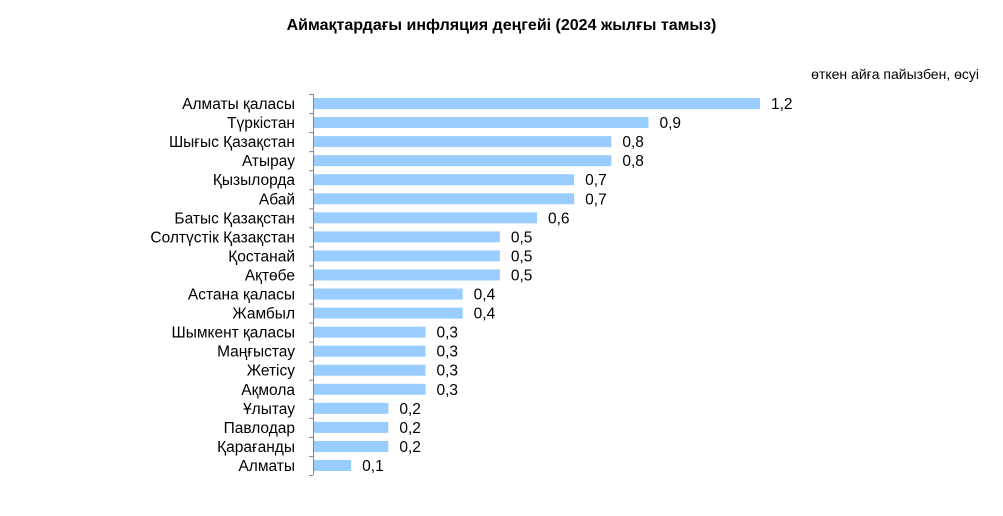  What do you see at coordinates (782, 104) in the screenshot?
I see `value-label: 1,2` at bounding box center [782, 104].